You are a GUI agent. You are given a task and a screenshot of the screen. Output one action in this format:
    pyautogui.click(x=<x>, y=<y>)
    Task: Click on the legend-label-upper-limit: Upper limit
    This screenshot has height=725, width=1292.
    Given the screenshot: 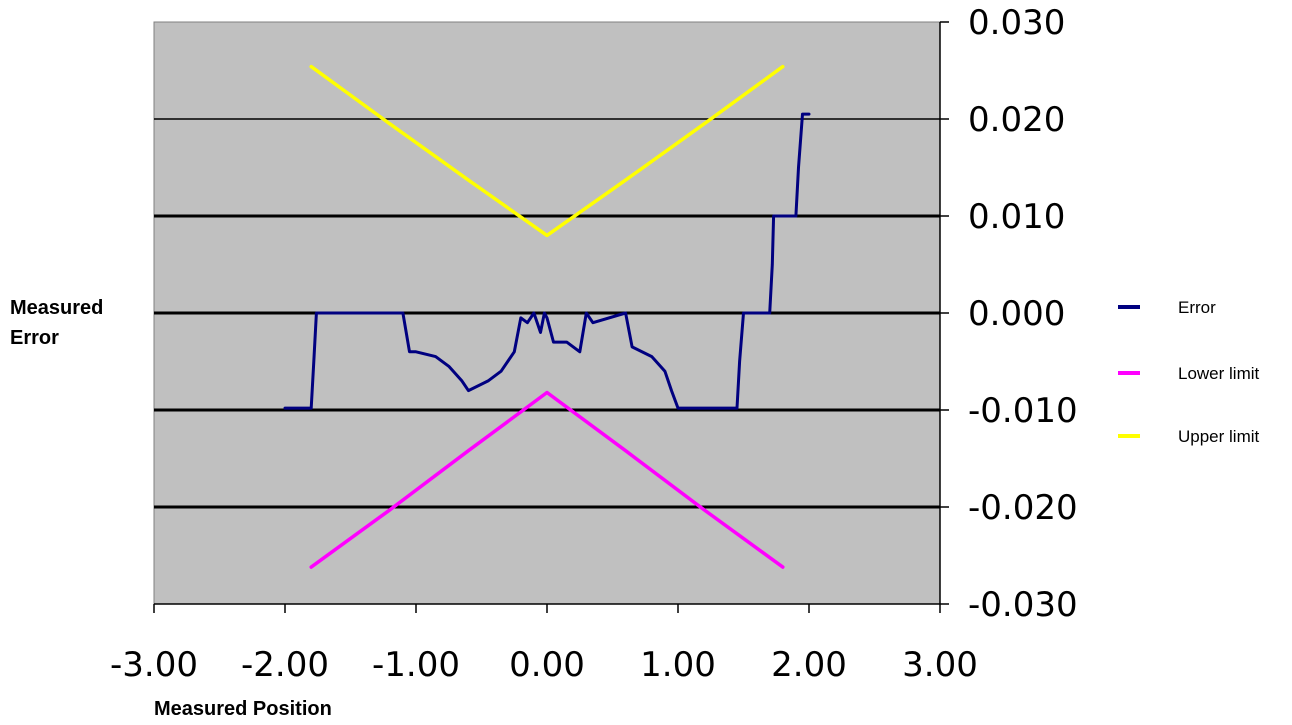 What is the action you would take?
    pyautogui.click(x=1219, y=436)
    